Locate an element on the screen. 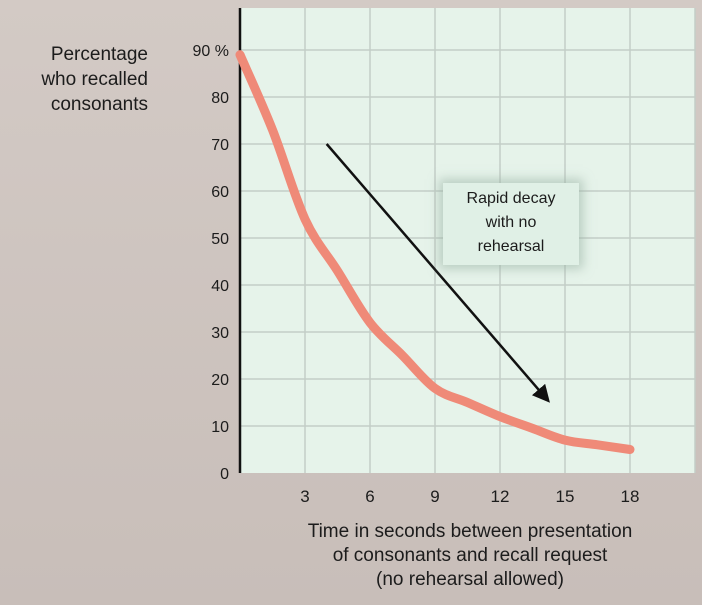  y-tick-label: 30 is located at coordinates (220, 333).